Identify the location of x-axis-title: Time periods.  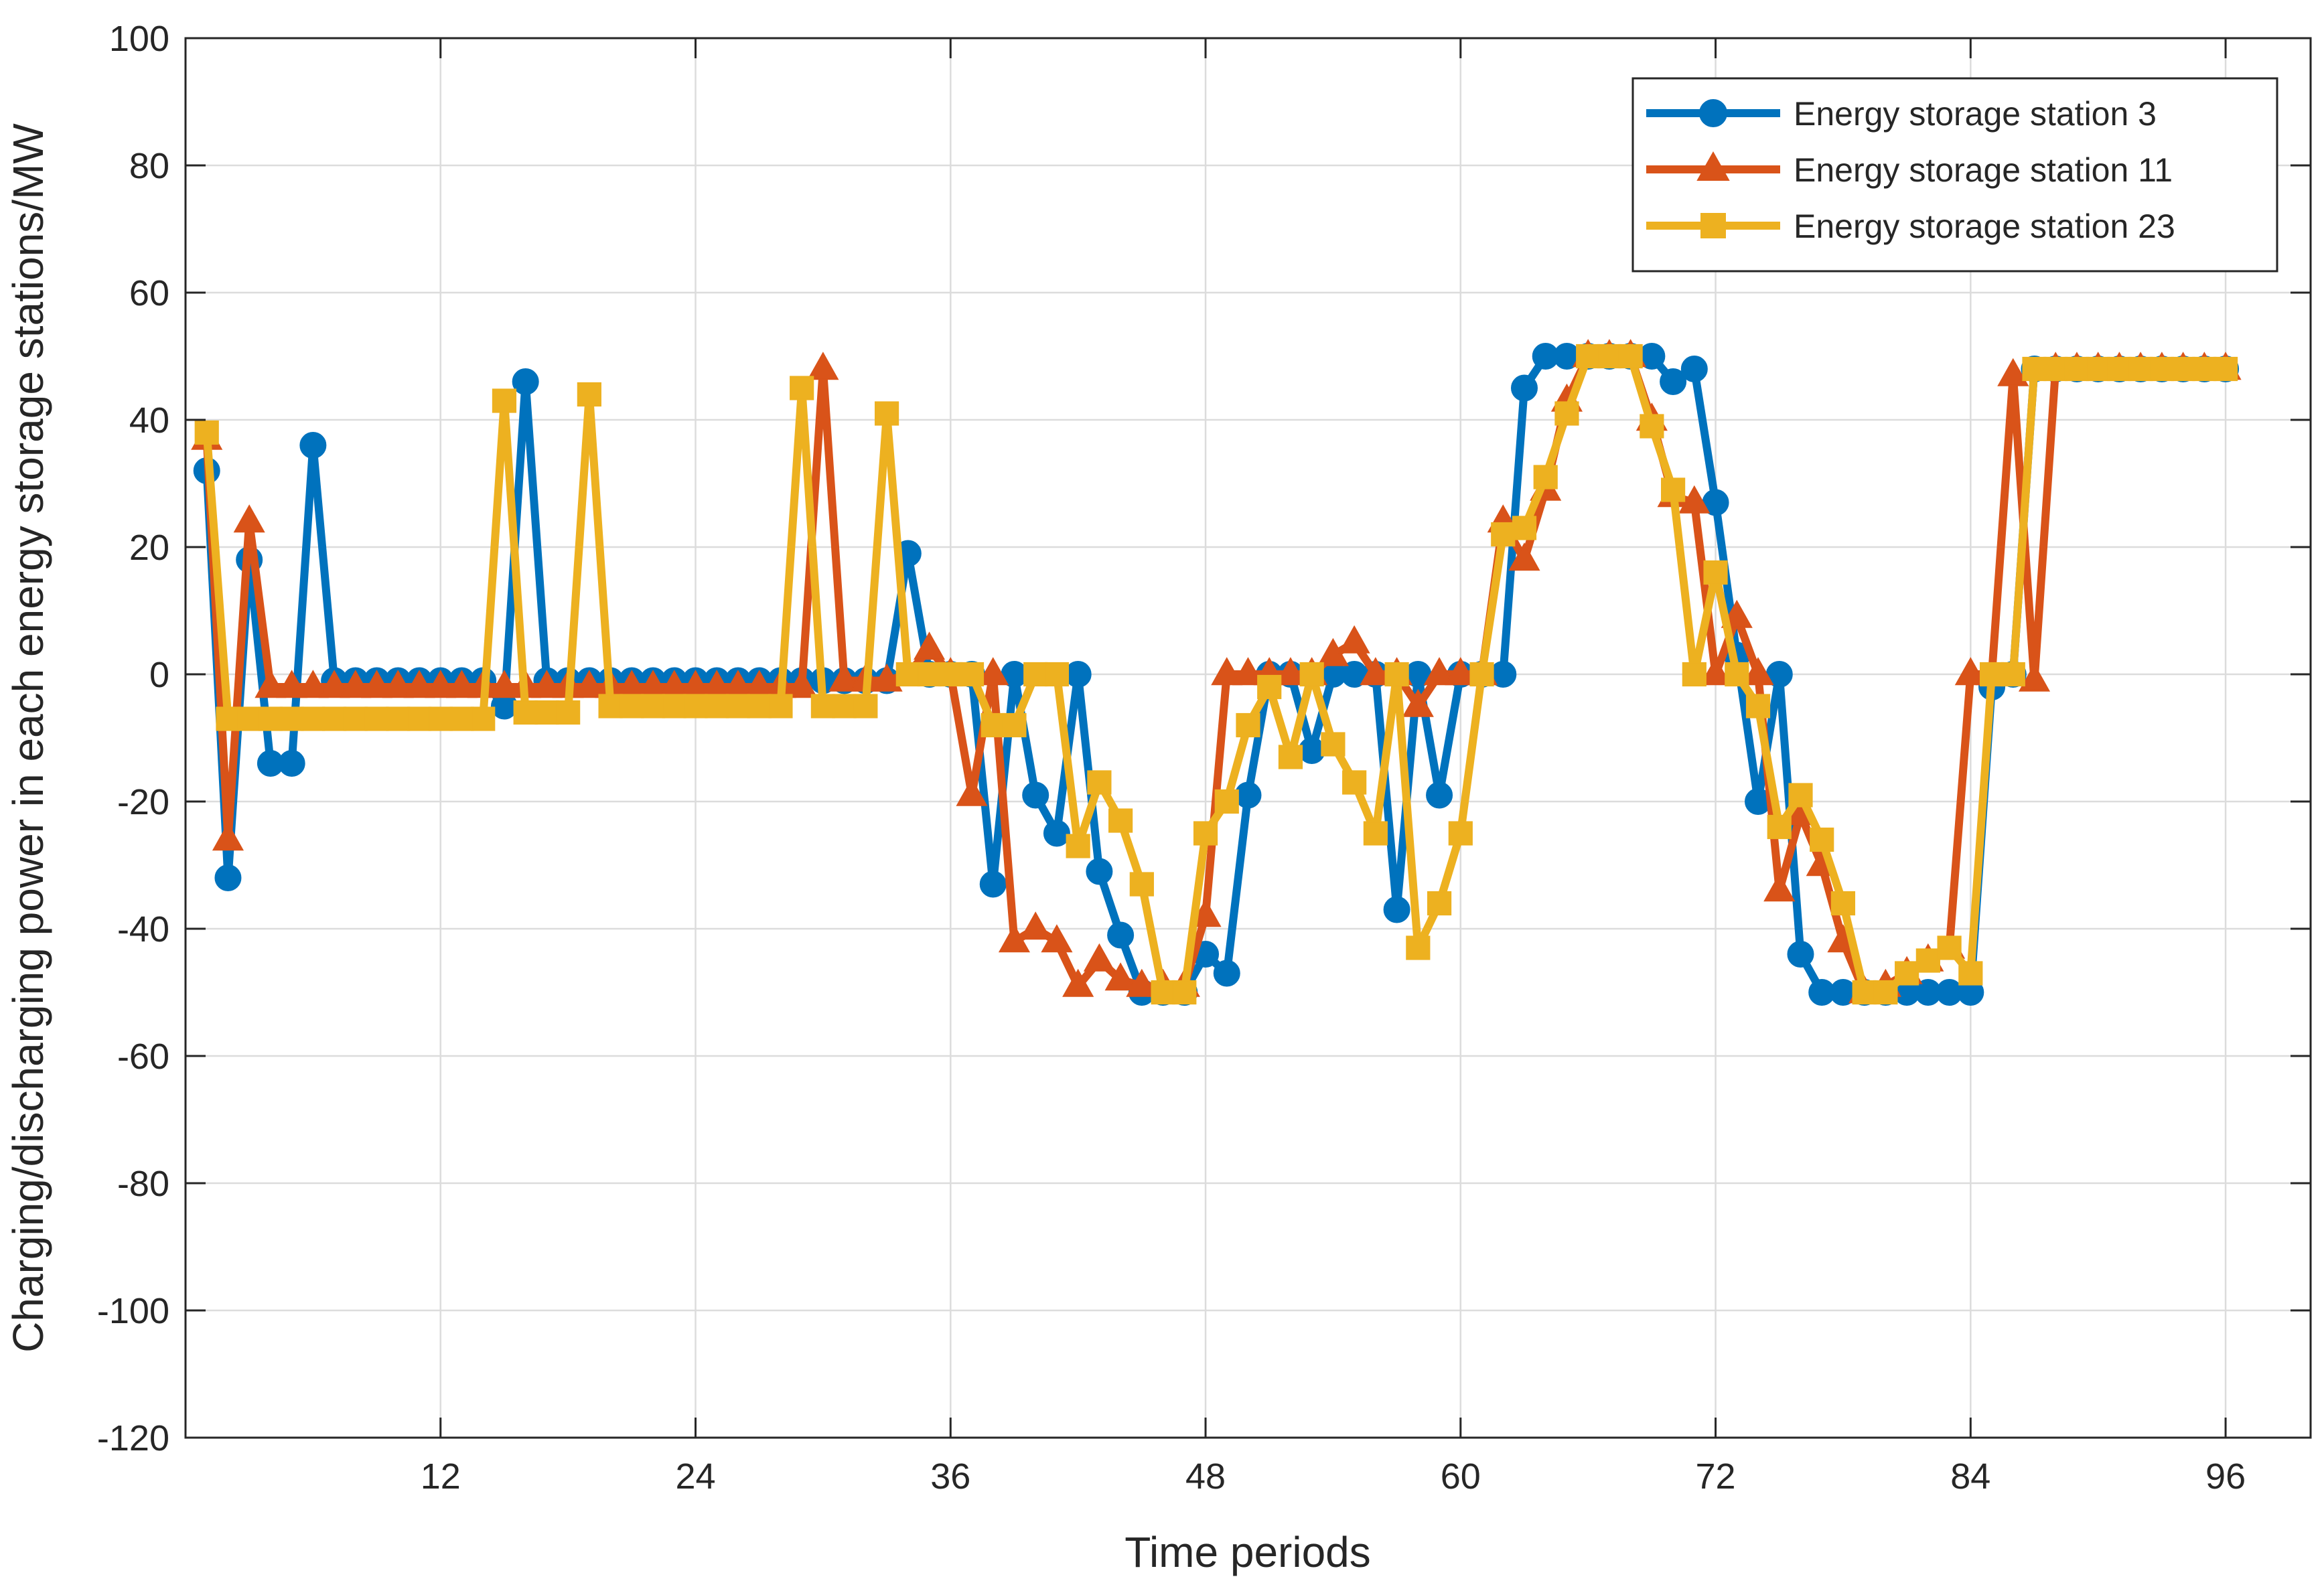
(1247, 1552).